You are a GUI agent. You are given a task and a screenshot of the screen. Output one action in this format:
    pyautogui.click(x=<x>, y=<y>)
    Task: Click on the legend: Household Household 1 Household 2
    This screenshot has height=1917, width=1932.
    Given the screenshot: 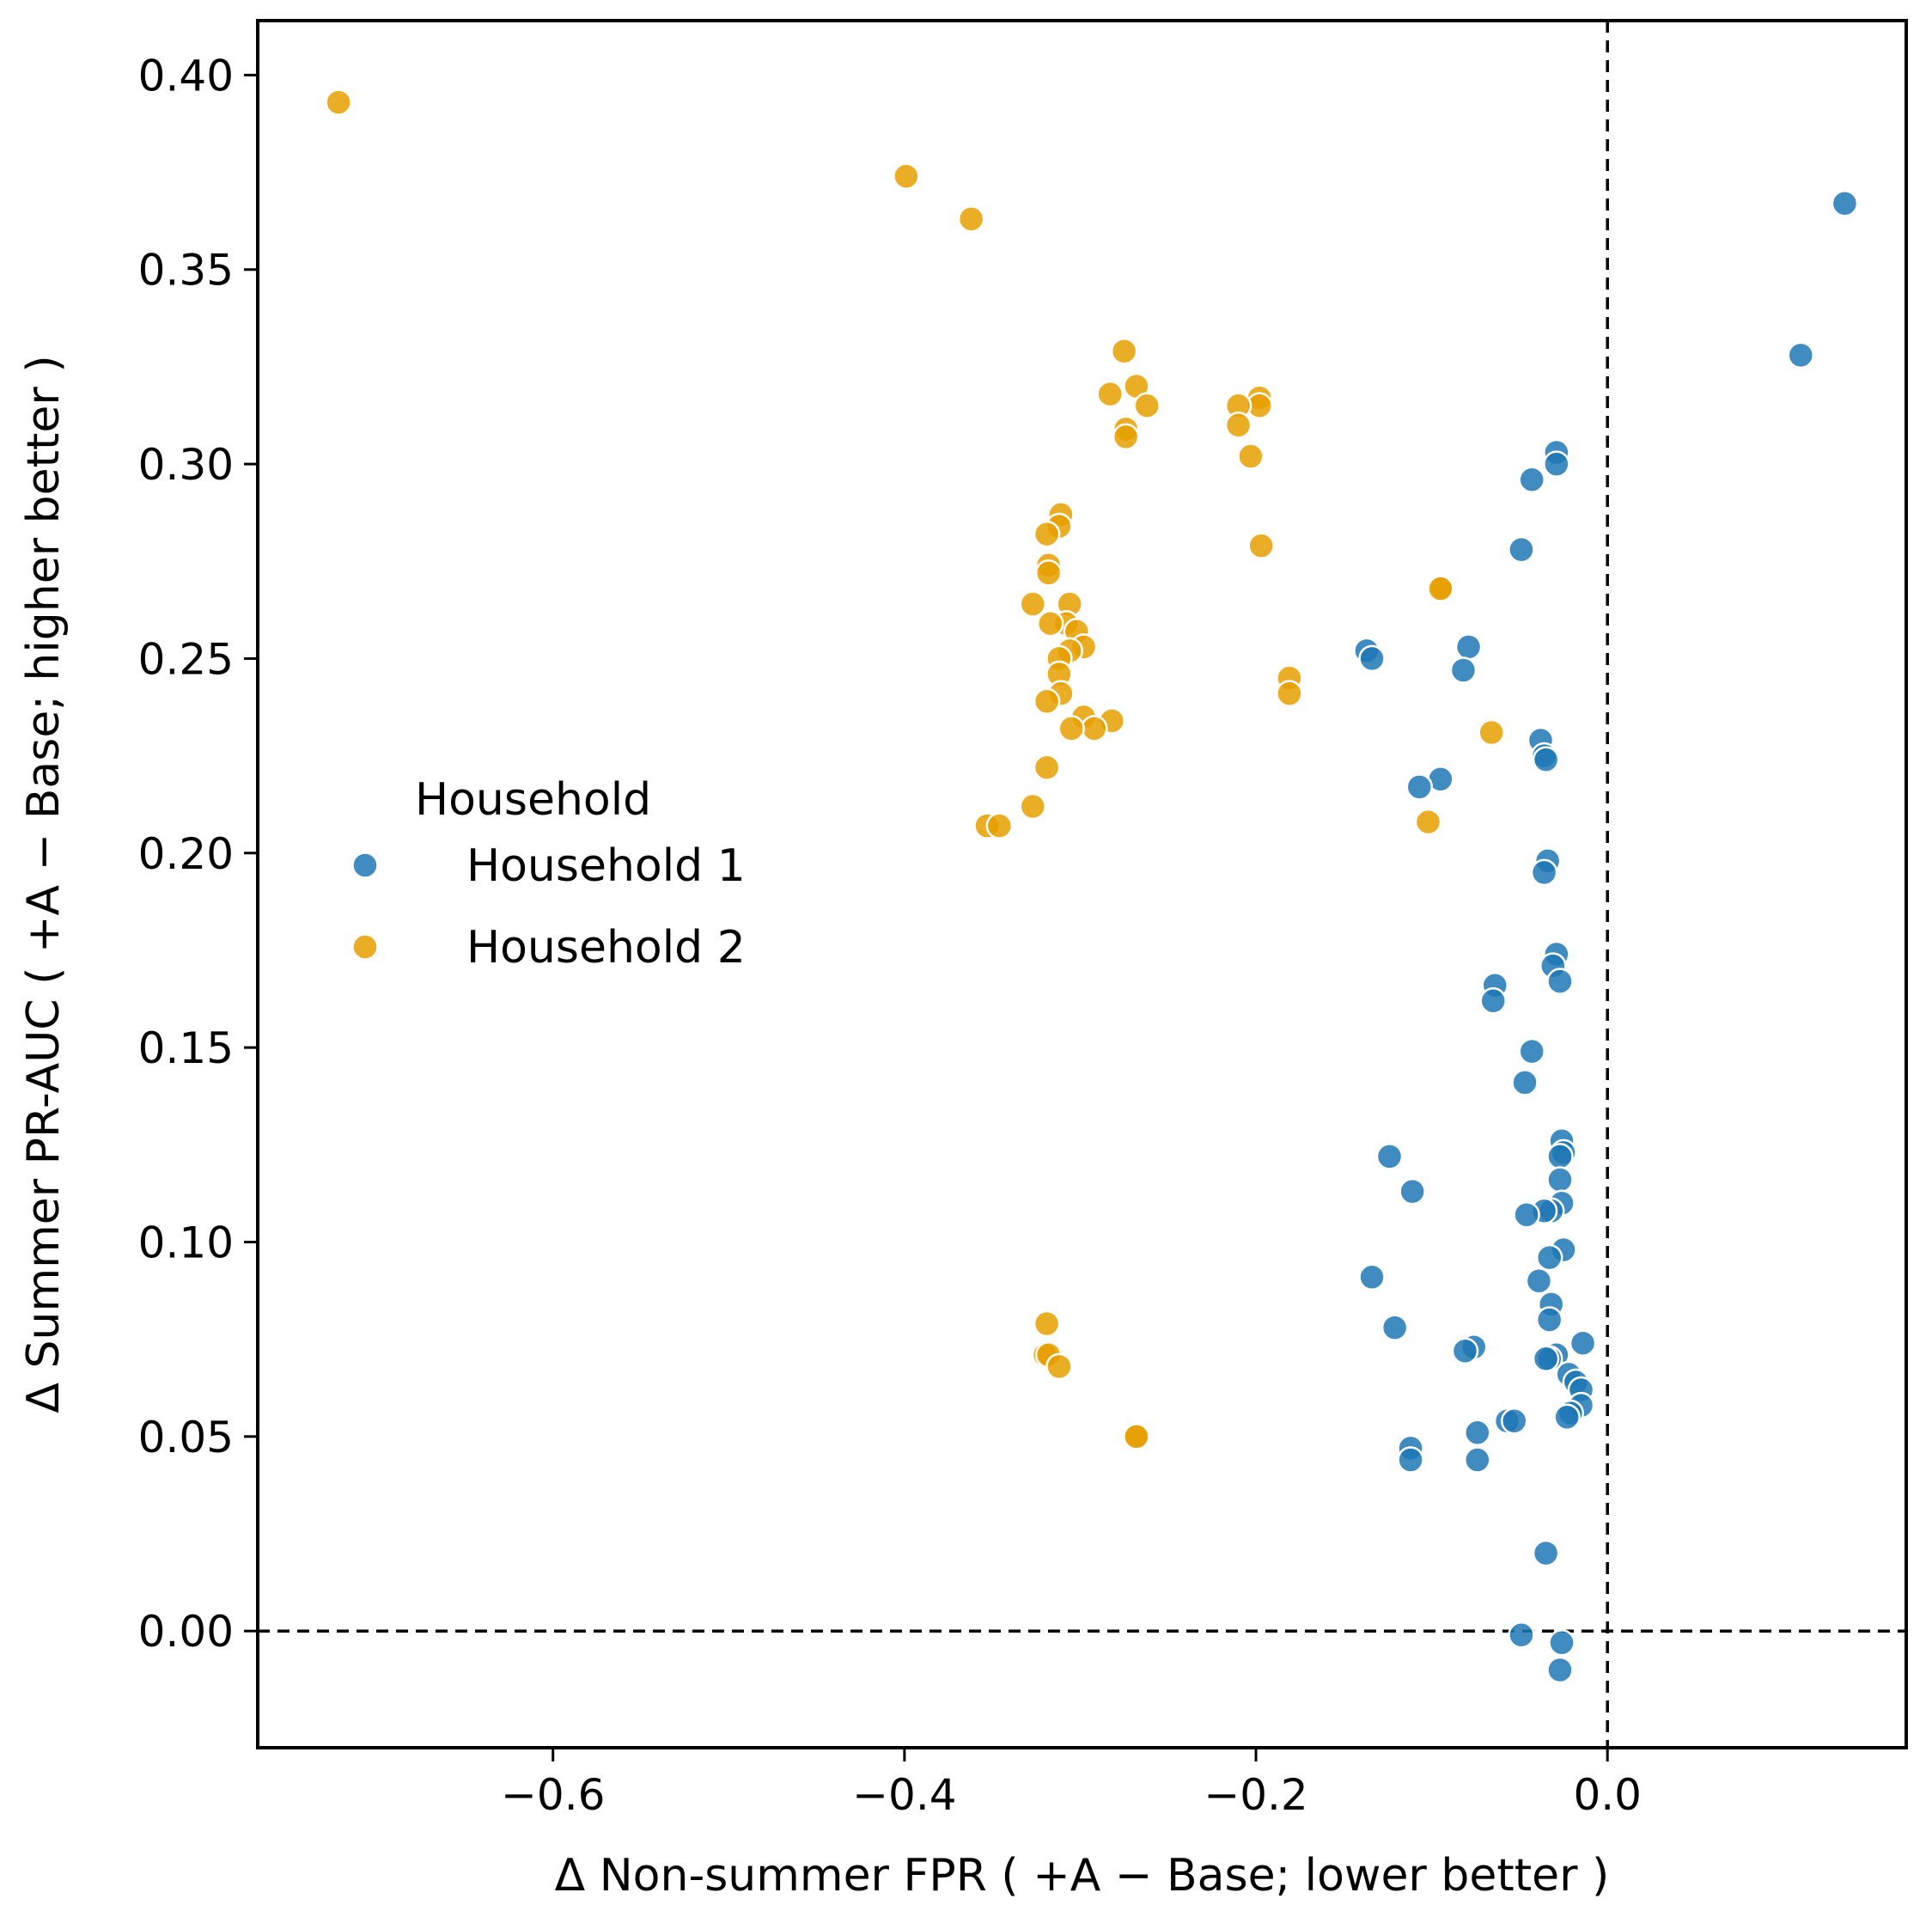 What is the action you would take?
    pyautogui.click(x=548, y=874)
    